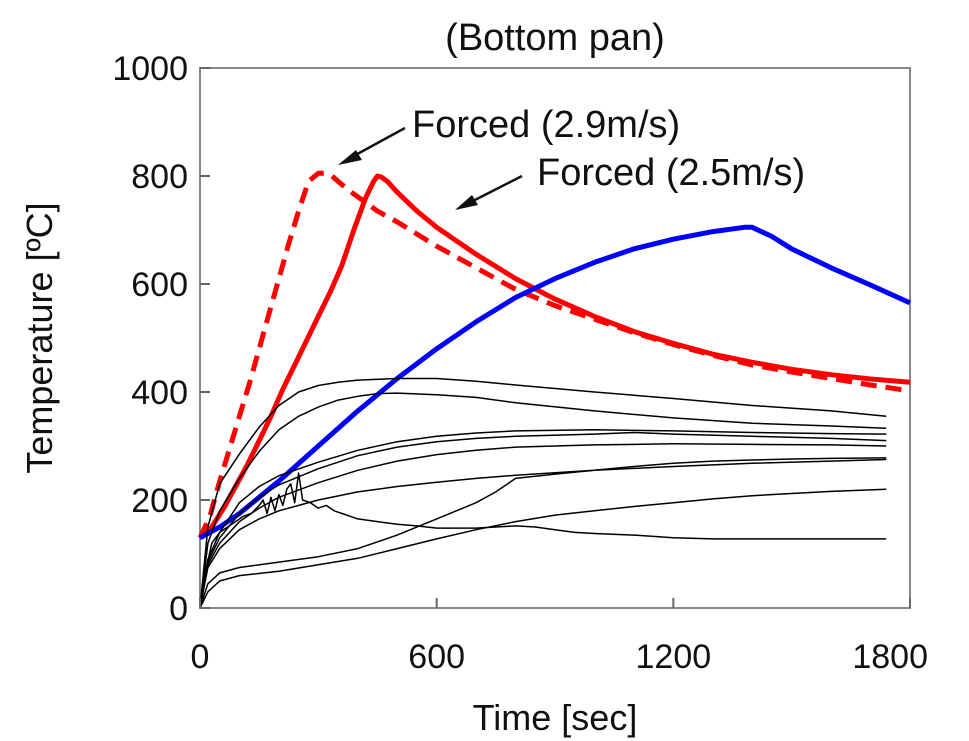 The width and height of the screenshot is (969, 741). Describe the element at coordinates (159, 501) in the screenshot. I see `y-tick-label-1: 200` at that location.